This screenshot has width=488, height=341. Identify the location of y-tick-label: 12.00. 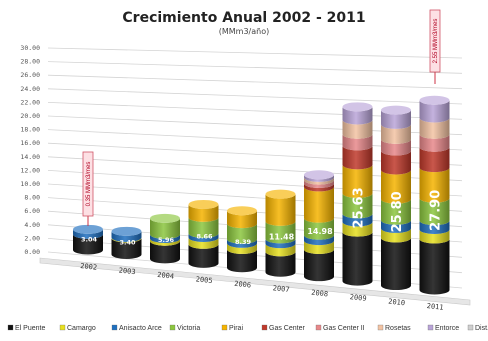
(30, 170).